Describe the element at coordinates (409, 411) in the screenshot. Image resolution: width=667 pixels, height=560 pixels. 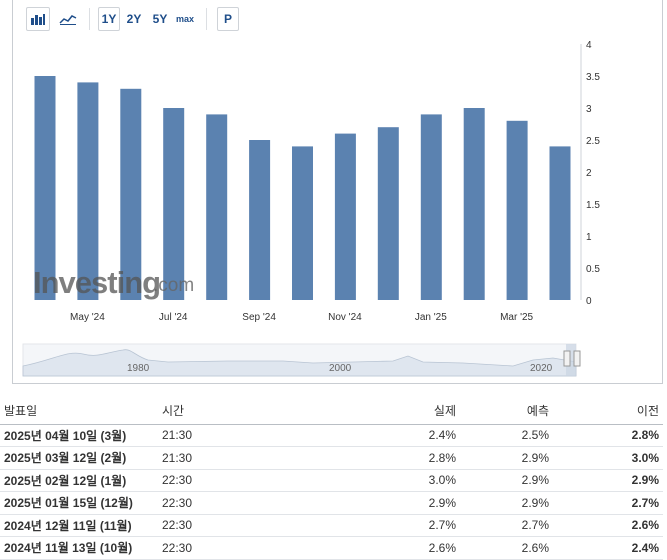
I see `header-actual: 실제` at that location.